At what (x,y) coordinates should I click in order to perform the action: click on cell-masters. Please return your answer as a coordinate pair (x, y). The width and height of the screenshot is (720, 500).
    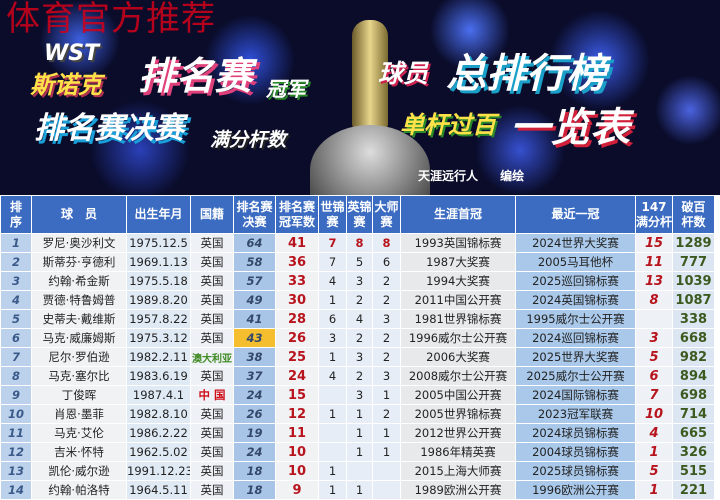
    Looking at the image, I should click on (386, 471).